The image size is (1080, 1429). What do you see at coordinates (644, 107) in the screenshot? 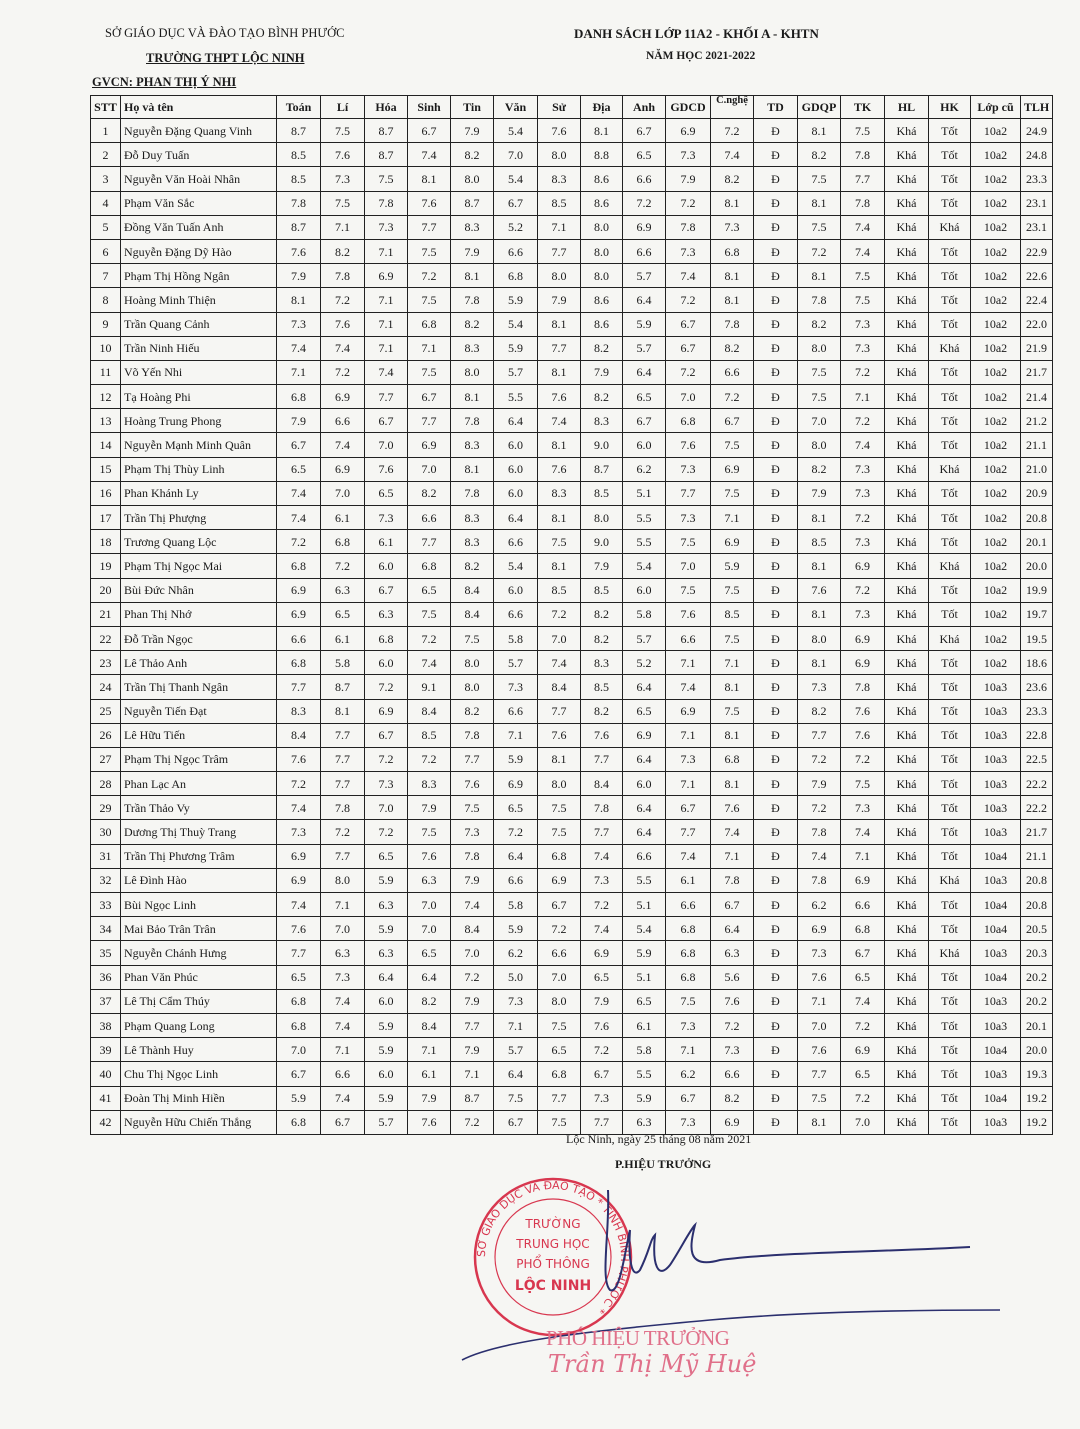
I see `column-header: Anh` at bounding box center [644, 107].